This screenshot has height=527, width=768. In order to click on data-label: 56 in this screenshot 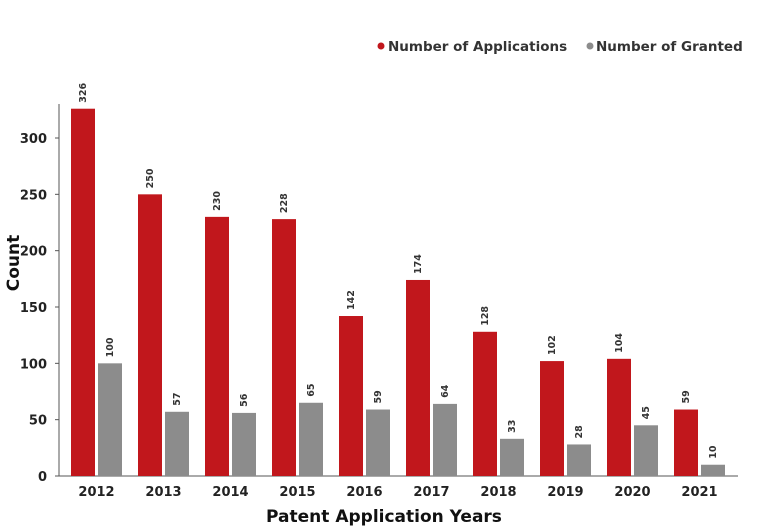, I will do `click(244, 400)`.